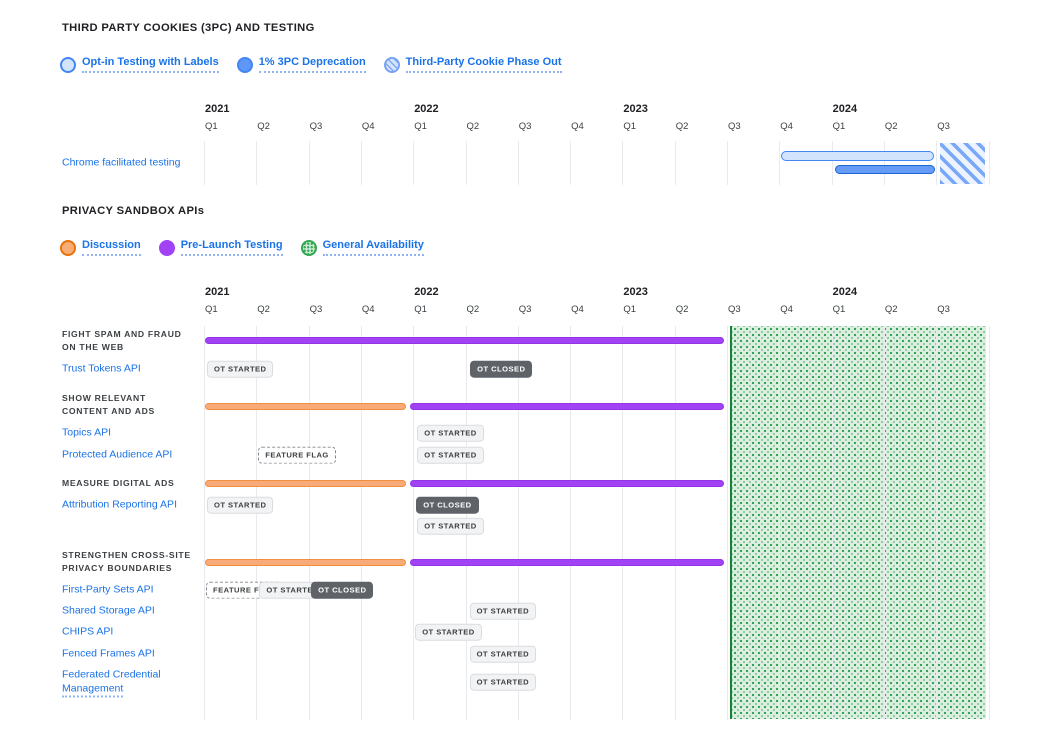 The height and width of the screenshot is (741, 1055). What do you see at coordinates (312, 64) in the screenshot?
I see `legend-label: 1% 3PC Deprecation` at bounding box center [312, 64].